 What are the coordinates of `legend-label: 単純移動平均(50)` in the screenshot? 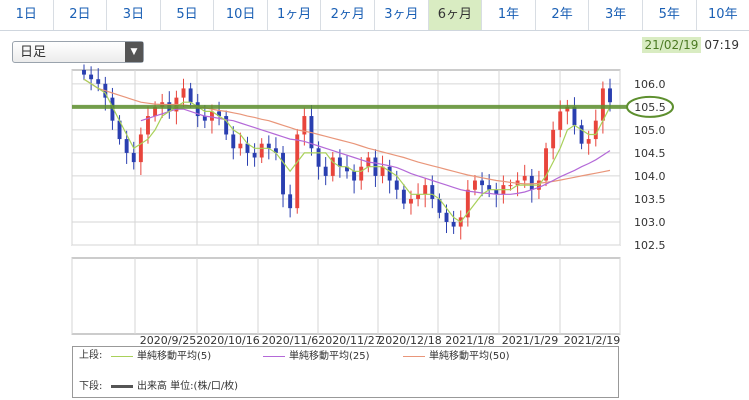 It's located at (469, 356).